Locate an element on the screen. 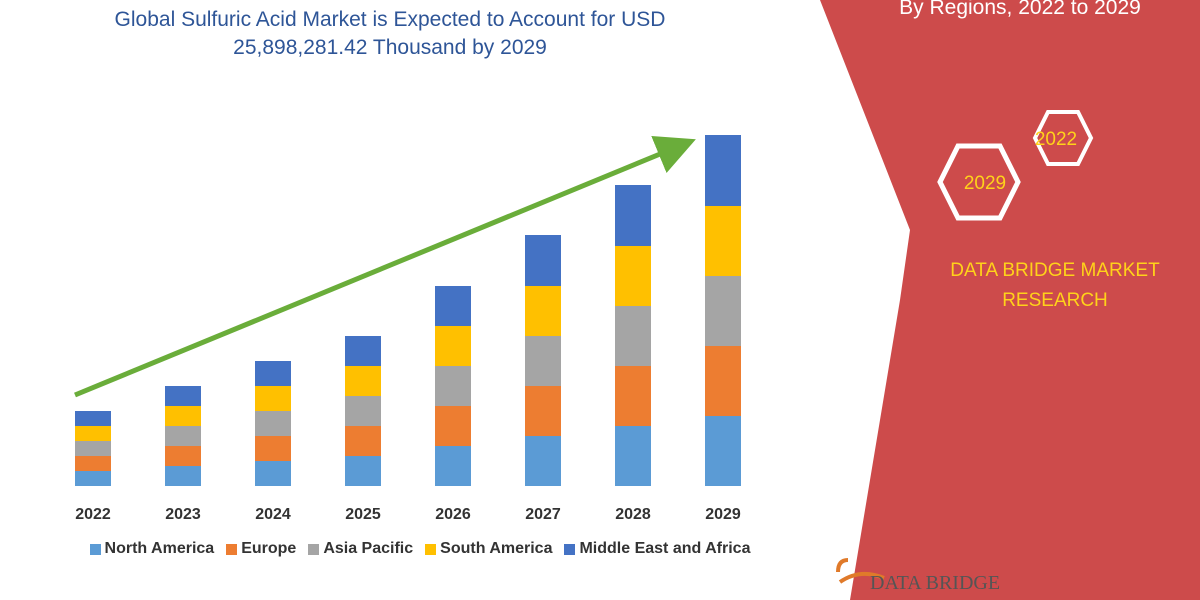 This screenshot has width=1200, height=600. legend-item: North America is located at coordinates (152, 549).